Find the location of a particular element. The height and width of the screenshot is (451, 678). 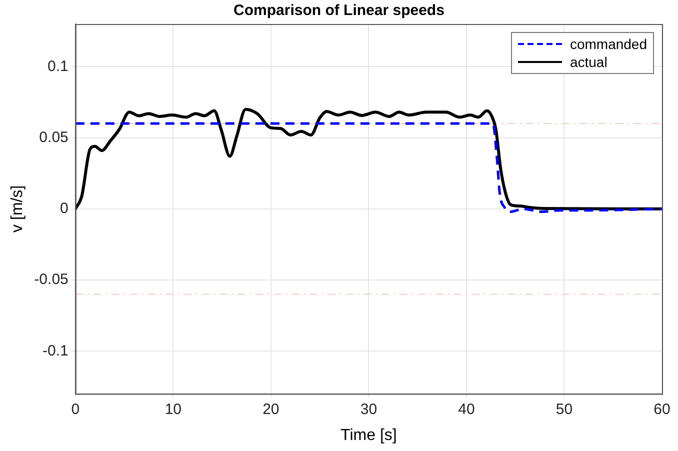

y-tick-label: 0.1 is located at coordinates (58, 66).